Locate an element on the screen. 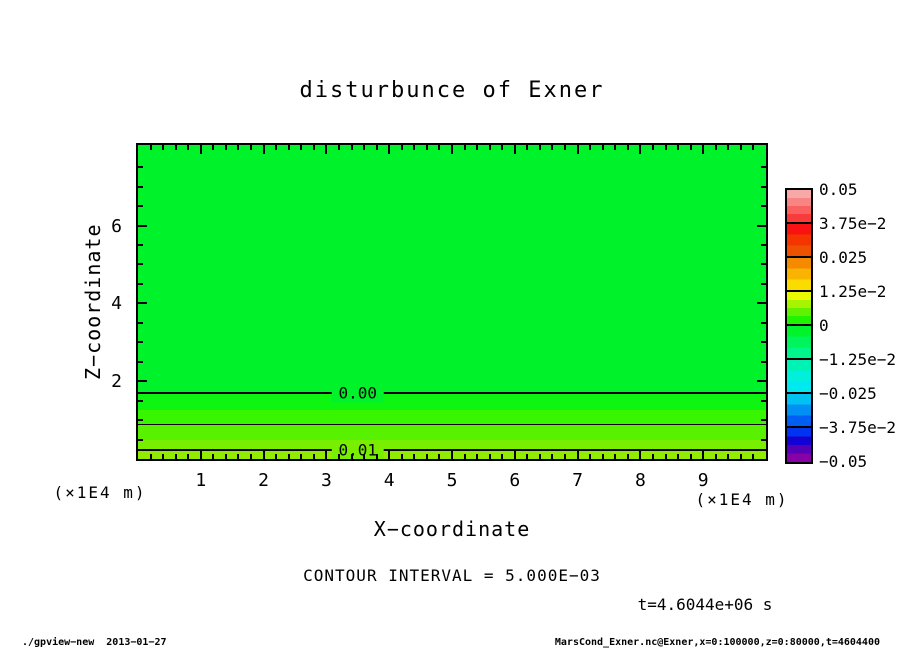 The image size is (904, 654). footer-program-info: ./gpview−new 2013−01−27 is located at coordinates (94, 642).